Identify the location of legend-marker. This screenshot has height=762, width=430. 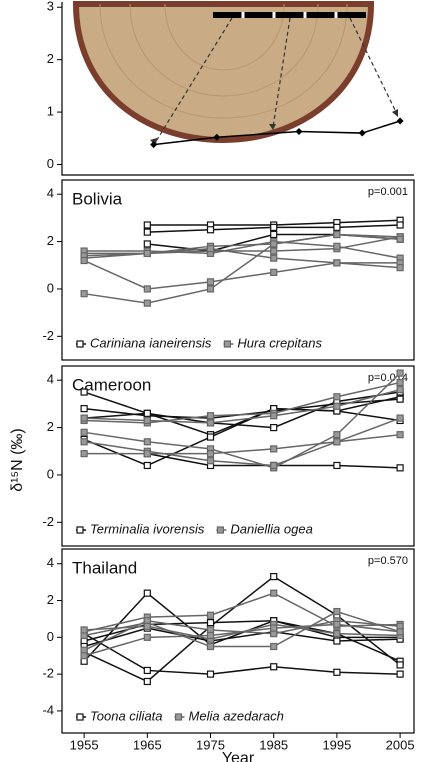
(178, 717).